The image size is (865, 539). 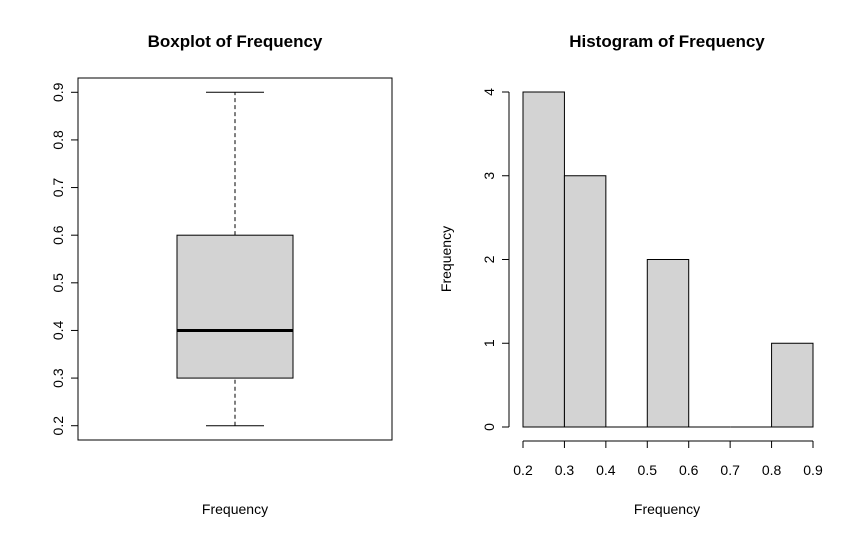 I want to click on boxplot-y-axis: 0.2 0.3 0.4 0.5 0.6 0.7 0.8 0.9, so click(x=64, y=259).